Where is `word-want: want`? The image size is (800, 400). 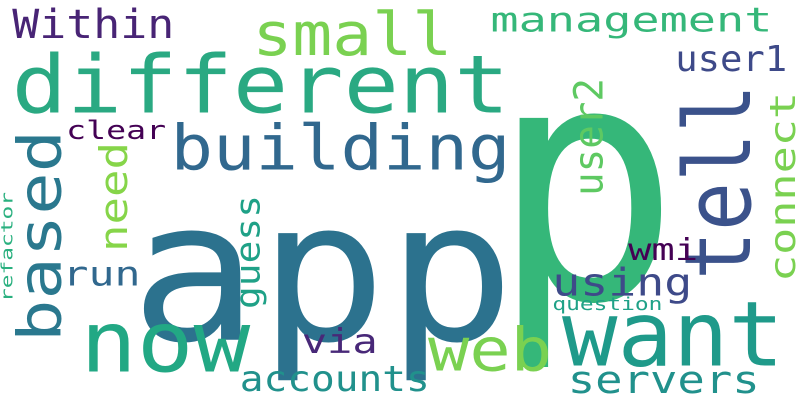
word-want: want is located at coordinates (672, 334).